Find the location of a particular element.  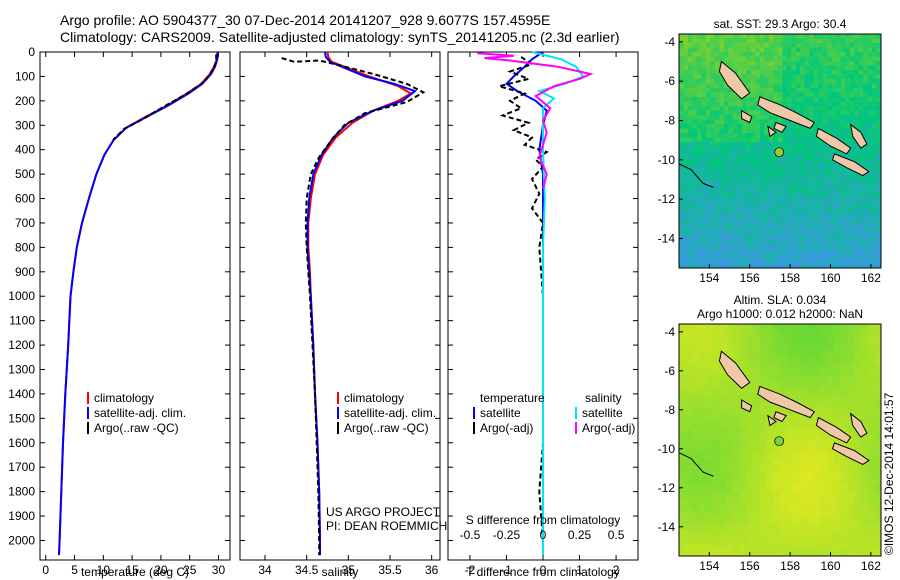

y-tick-label: 900 is located at coordinates (25, 272).